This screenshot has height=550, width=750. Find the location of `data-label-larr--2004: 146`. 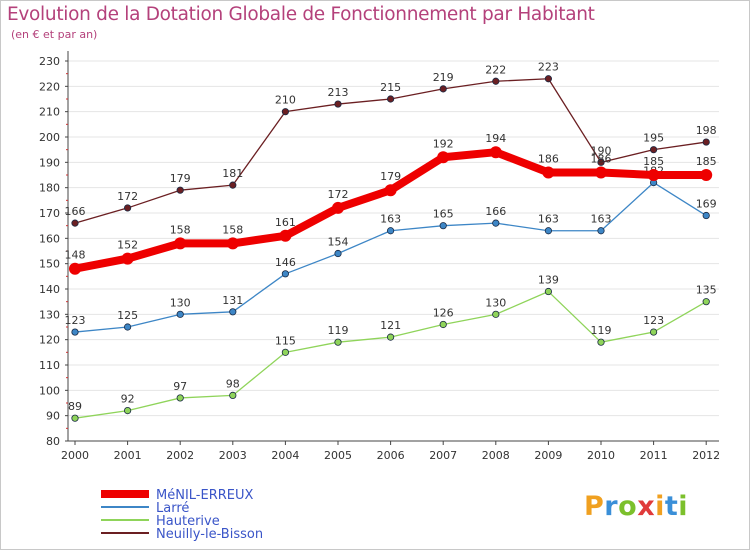

data-label-larr--2004: 146 is located at coordinates (285, 262).